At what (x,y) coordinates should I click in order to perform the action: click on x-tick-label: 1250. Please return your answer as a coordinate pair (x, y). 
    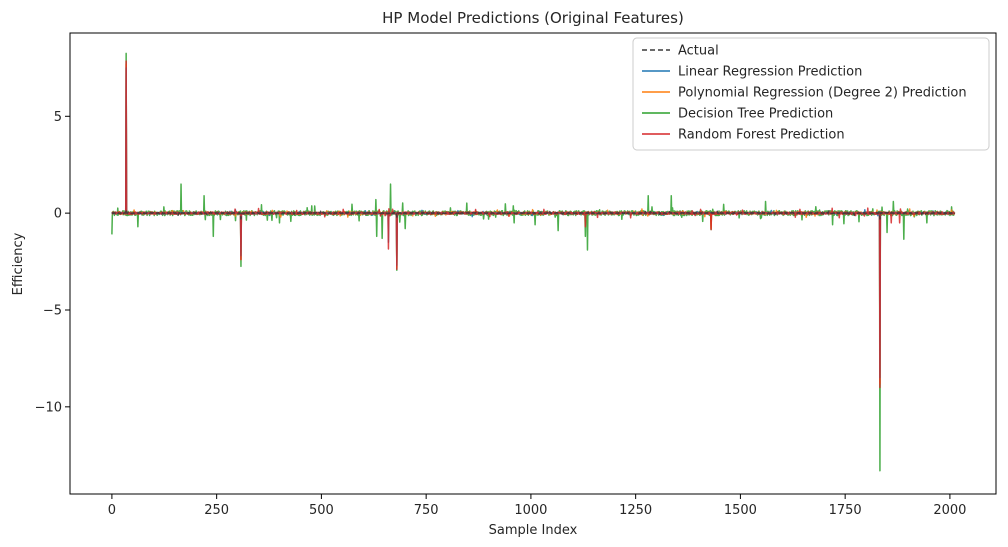
    Looking at the image, I should click on (635, 510).